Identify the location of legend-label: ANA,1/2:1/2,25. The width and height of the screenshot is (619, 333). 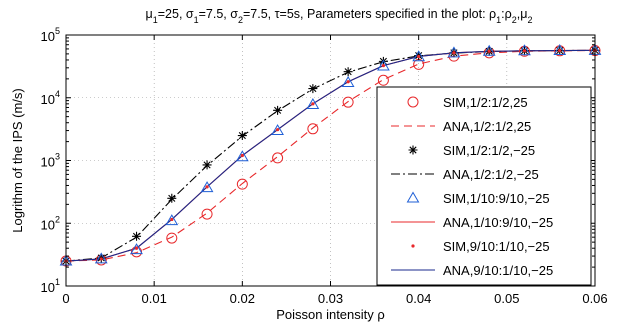
(487, 126).